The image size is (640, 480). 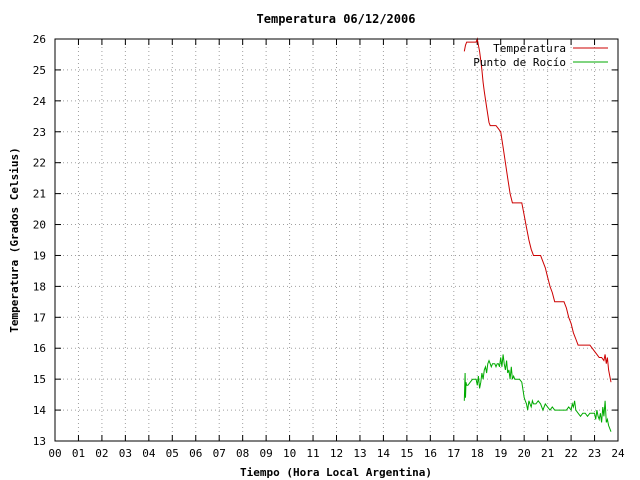 What do you see at coordinates (266, 453) in the screenshot?
I see `x-tick-label: 09` at bounding box center [266, 453].